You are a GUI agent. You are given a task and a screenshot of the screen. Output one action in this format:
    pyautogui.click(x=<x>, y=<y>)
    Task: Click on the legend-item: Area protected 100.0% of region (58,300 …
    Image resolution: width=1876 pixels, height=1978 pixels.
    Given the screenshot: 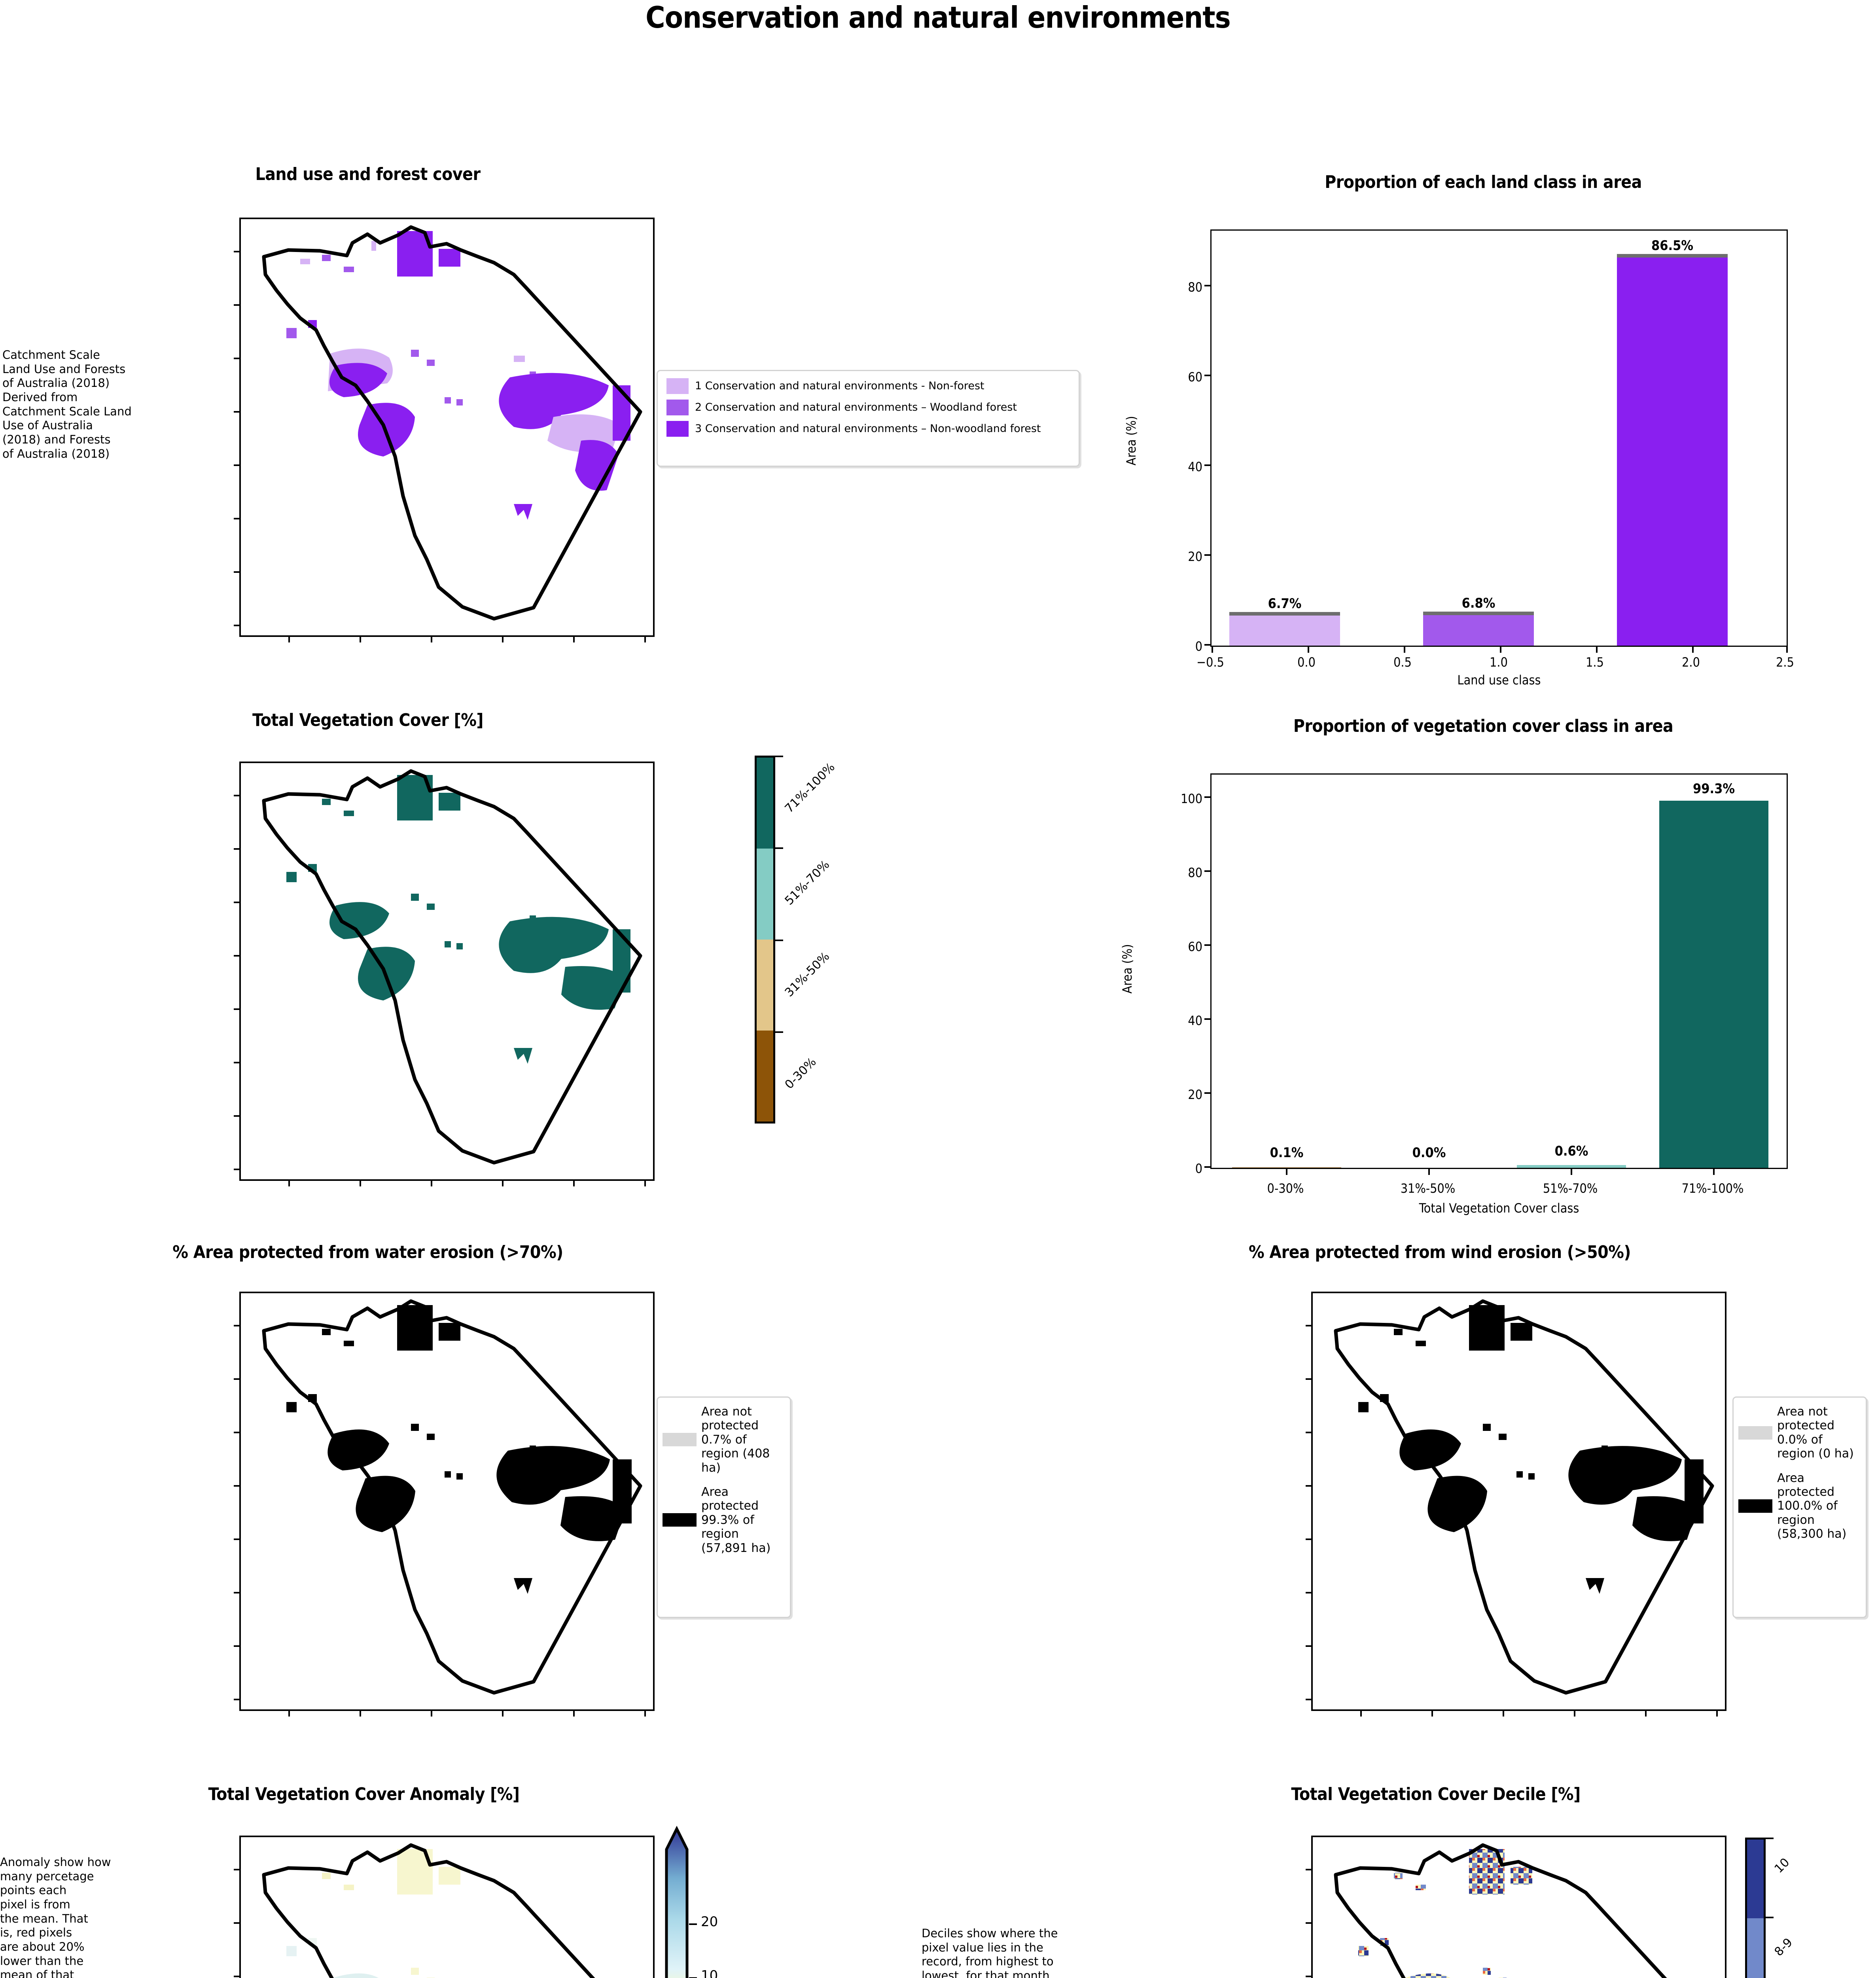 What is the action you would take?
    pyautogui.click(x=1800, y=1506)
    